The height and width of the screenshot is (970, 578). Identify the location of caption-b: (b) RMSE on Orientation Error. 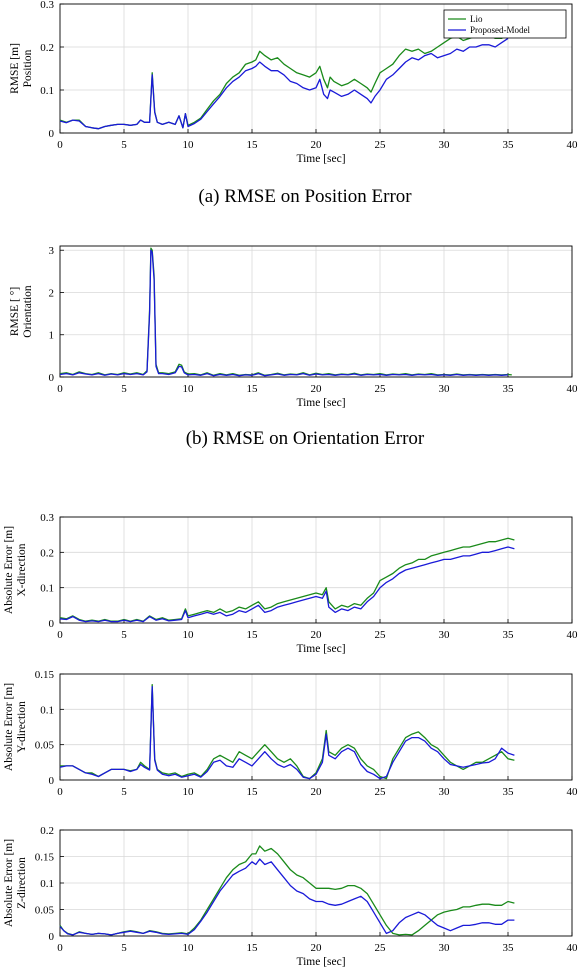
(305, 438).